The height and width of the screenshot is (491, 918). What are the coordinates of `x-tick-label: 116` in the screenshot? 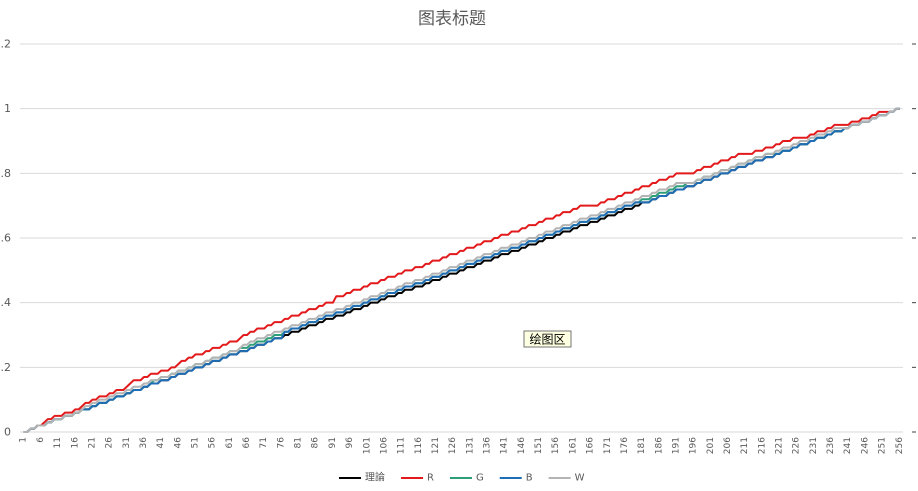 It's located at (419, 445).